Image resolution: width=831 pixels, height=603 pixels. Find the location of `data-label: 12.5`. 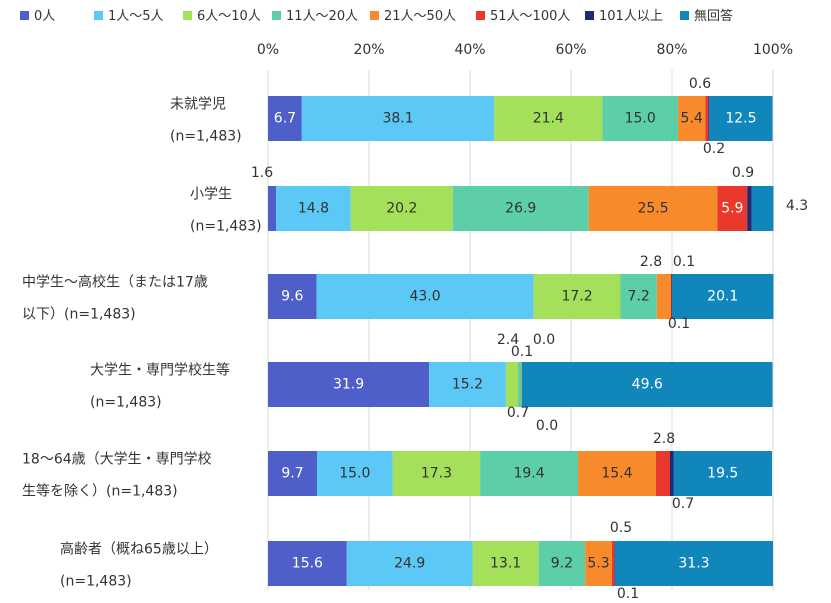

data-label: 12.5 is located at coordinates (740, 119).